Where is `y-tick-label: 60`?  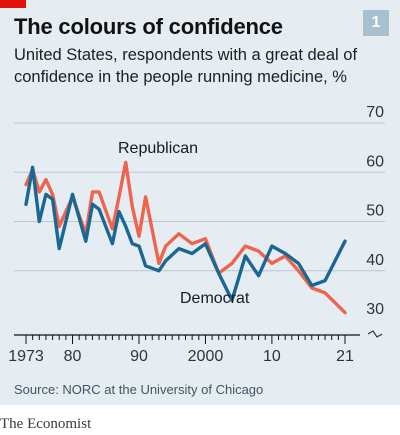
y-tick-label: 60 is located at coordinates (375, 161).